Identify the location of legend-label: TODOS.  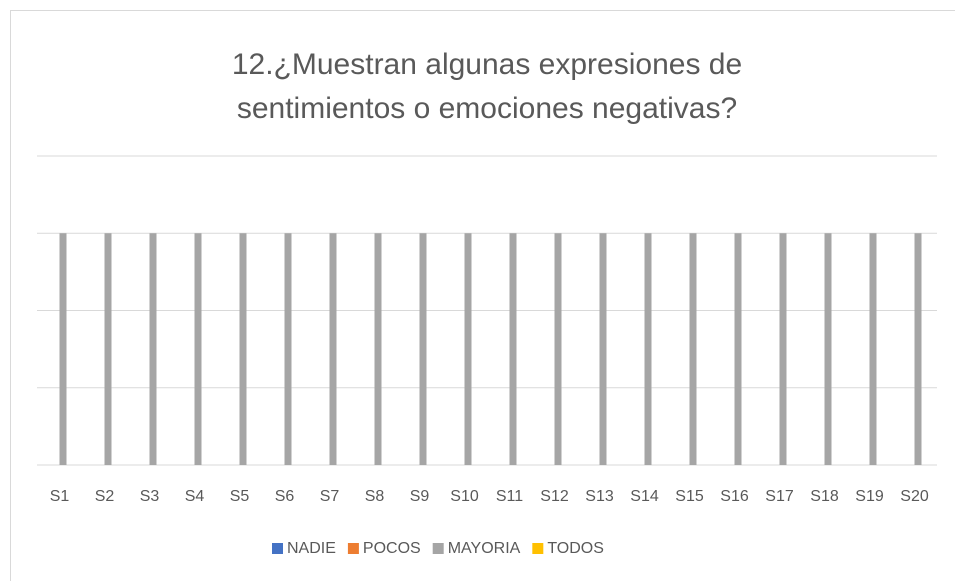
(575, 548).